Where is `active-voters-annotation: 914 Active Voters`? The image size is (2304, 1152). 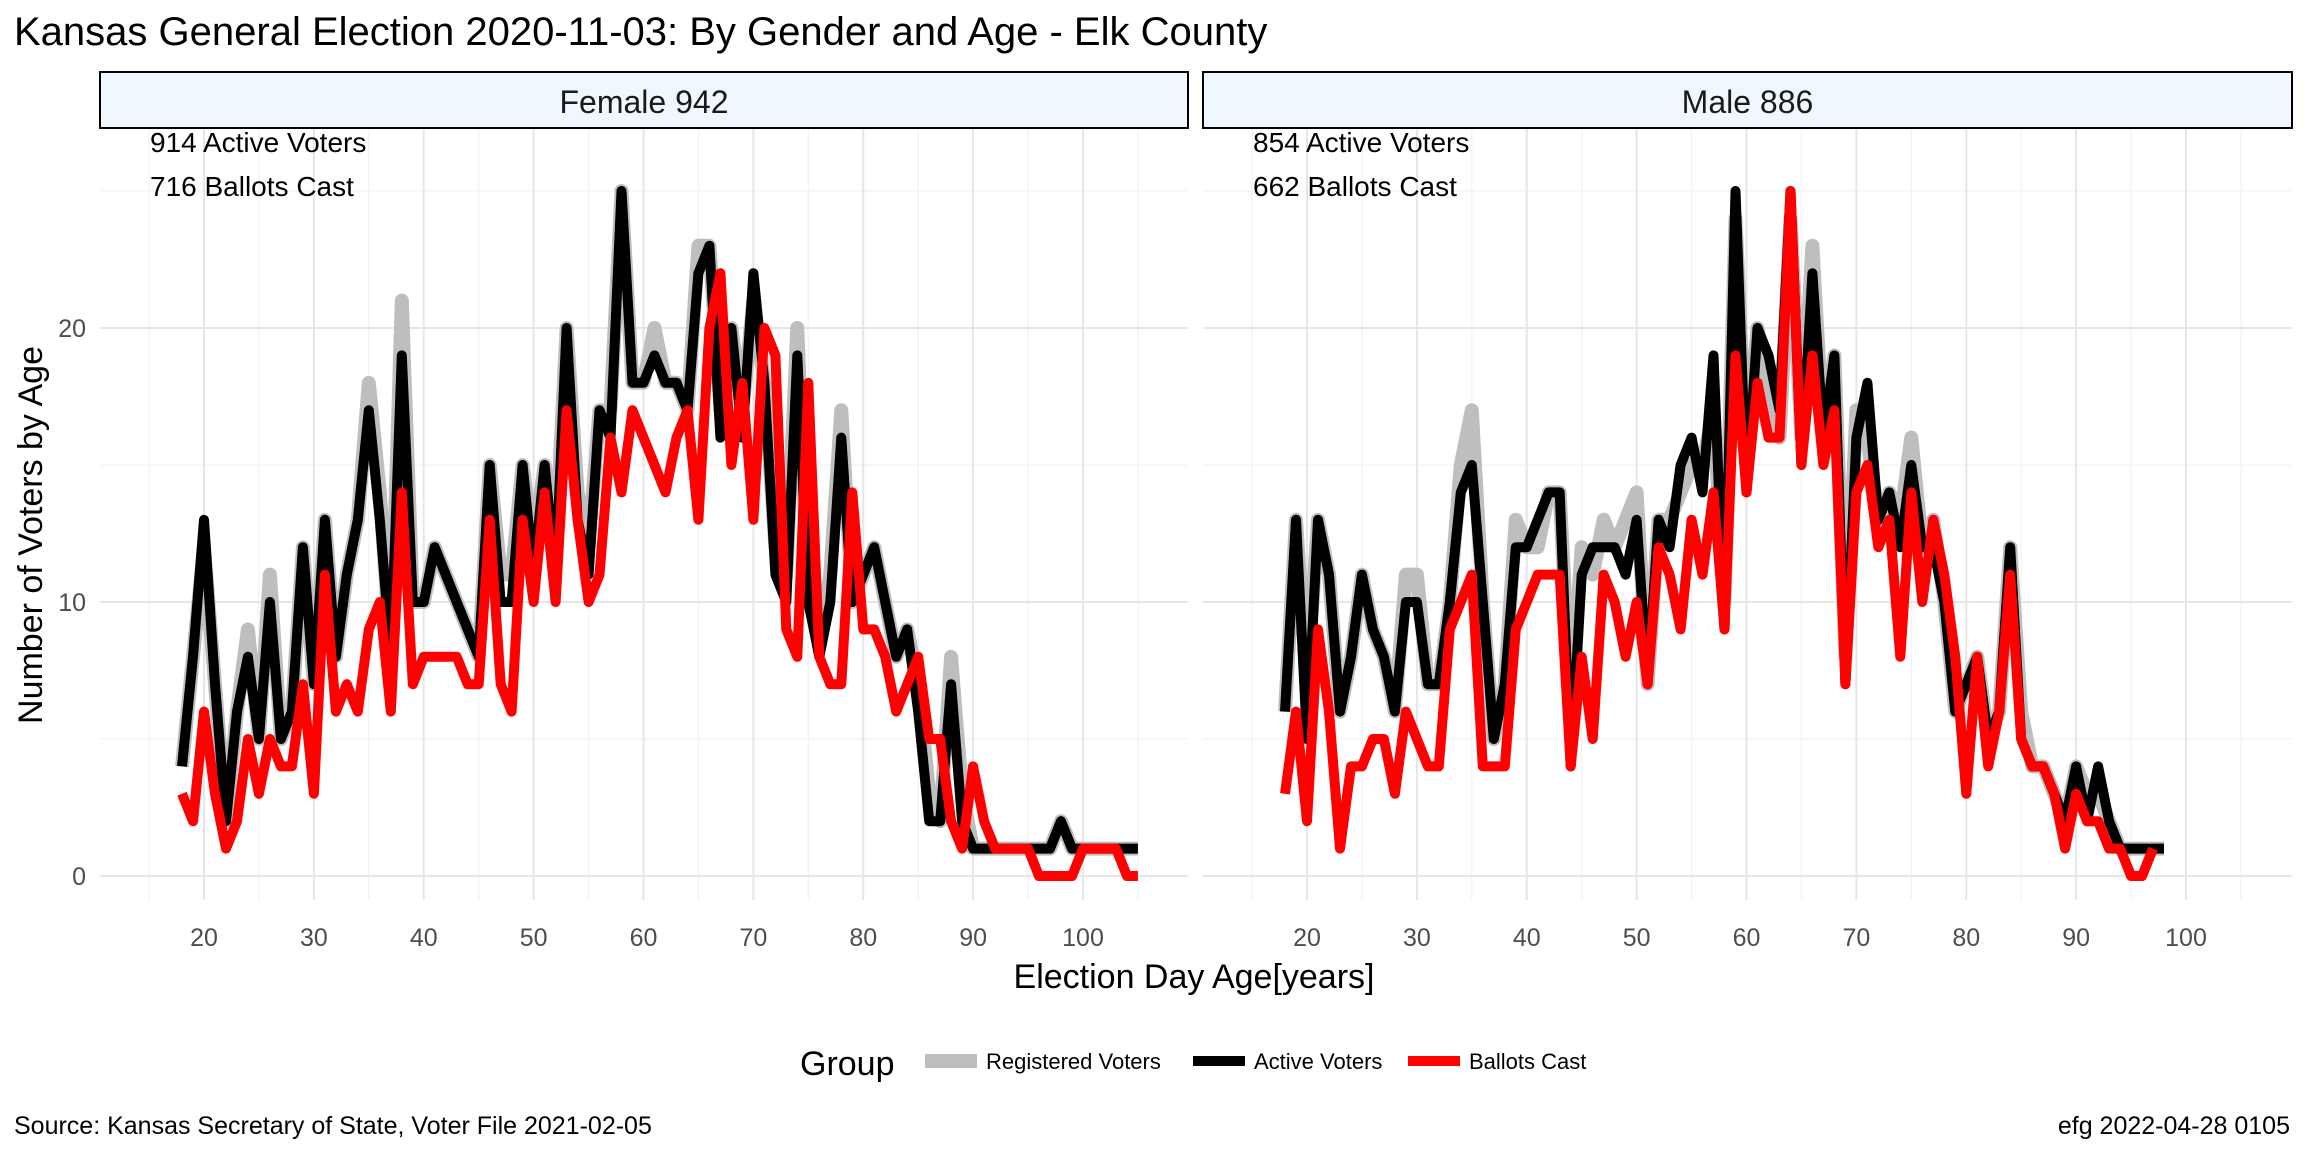 active-voters-annotation: 914 Active Voters is located at coordinates (258, 142).